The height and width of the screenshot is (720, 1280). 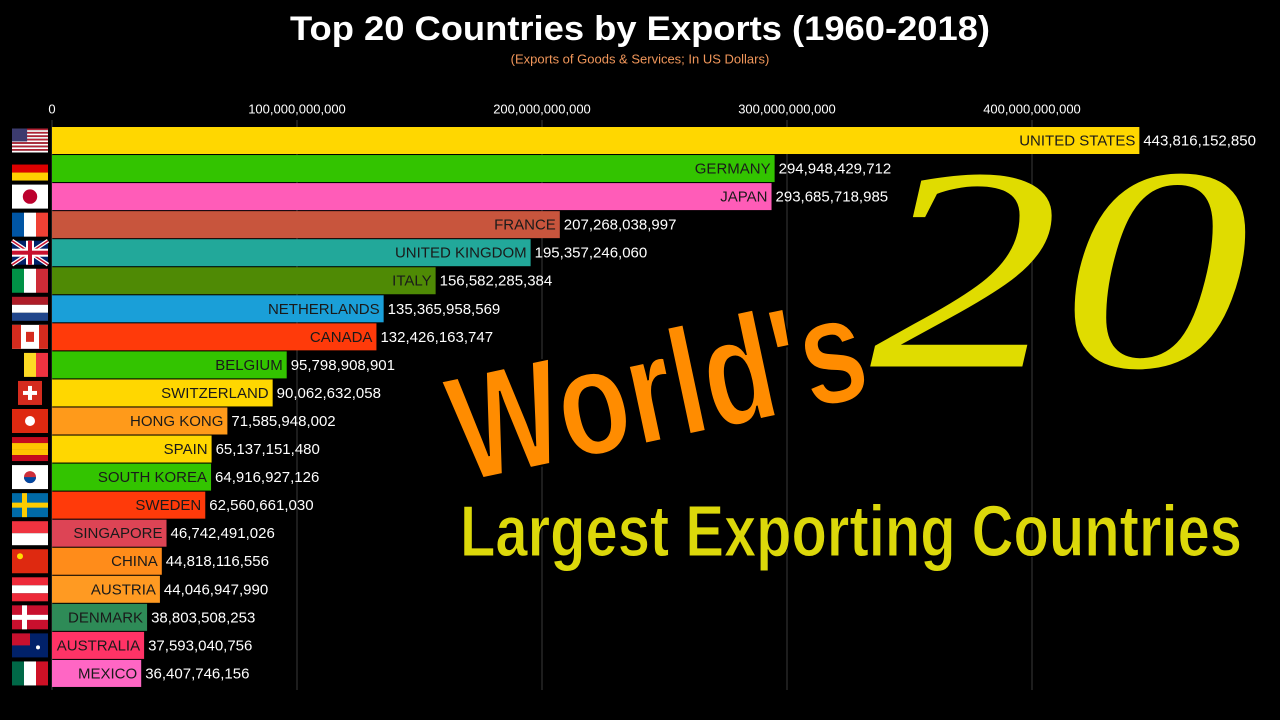 I want to click on bar-category-label: SOUTH KOREA, so click(x=152, y=477).